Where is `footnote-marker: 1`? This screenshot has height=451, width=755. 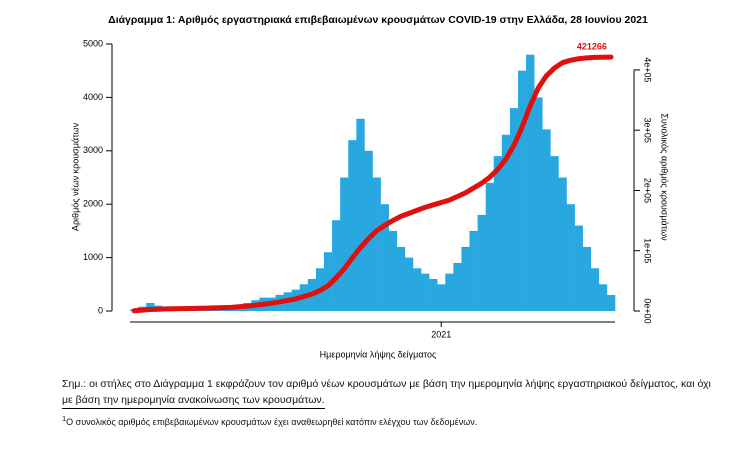
footnote-marker: 1 is located at coordinates (64, 418).